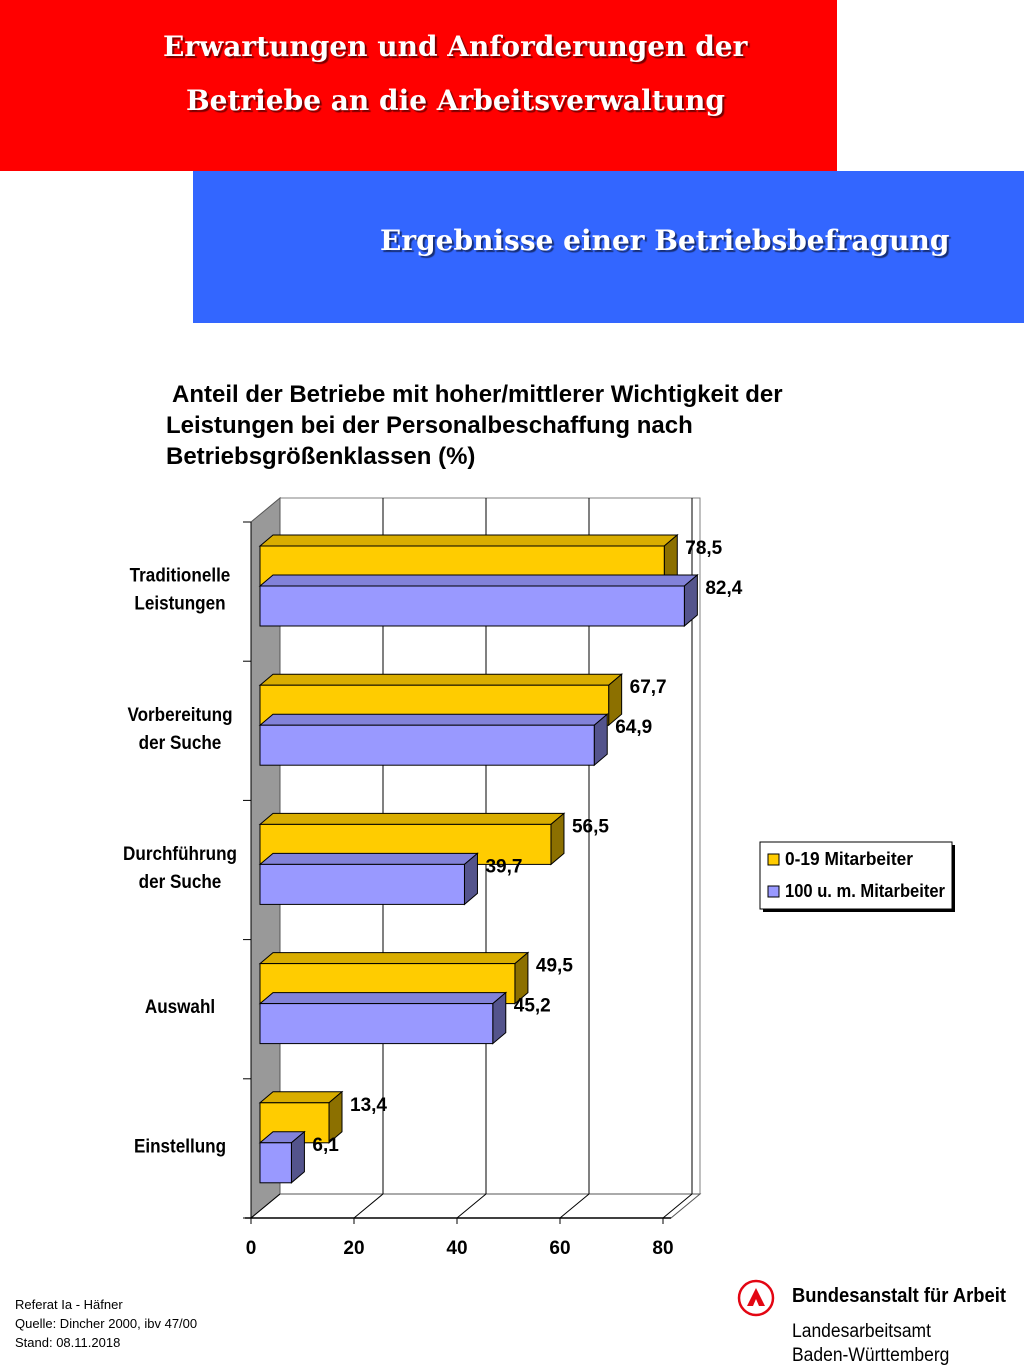 This screenshot has height=1368, width=1024. I want to click on chart-floor, so click(475, 1206).